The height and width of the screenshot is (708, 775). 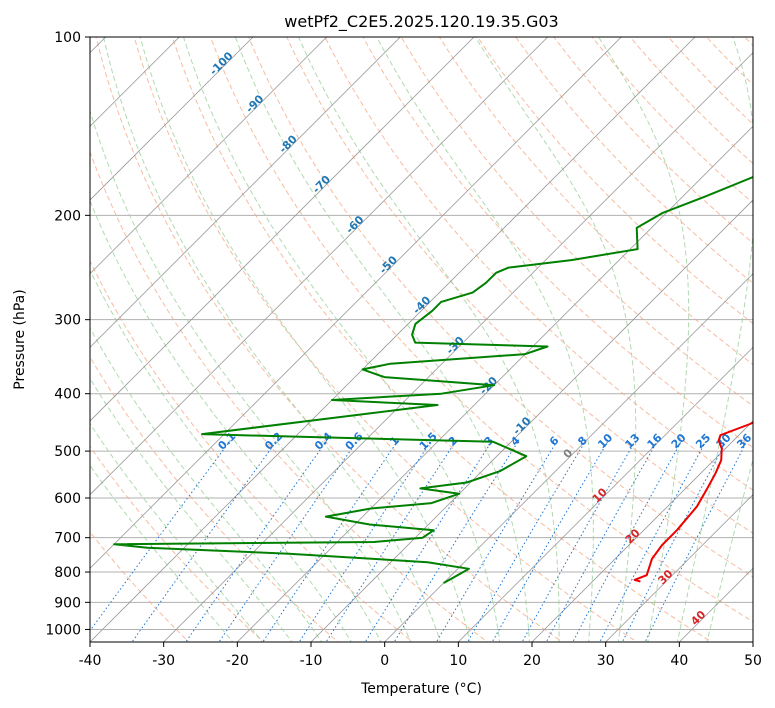 I want to click on y-tick-label: 1000, so click(x=63, y=630).